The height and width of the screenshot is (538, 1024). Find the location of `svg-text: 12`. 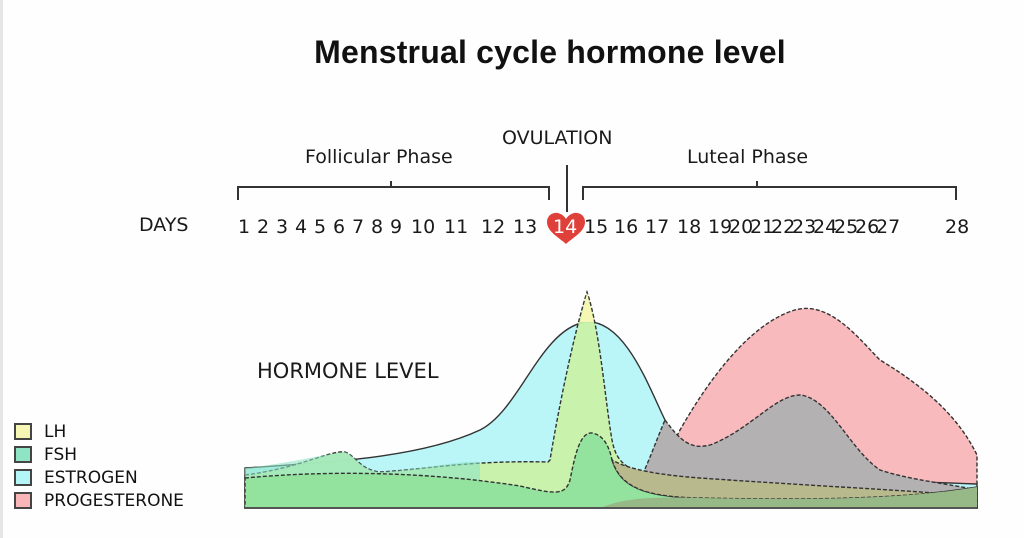

svg-text: 12 is located at coordinates (493, 227).